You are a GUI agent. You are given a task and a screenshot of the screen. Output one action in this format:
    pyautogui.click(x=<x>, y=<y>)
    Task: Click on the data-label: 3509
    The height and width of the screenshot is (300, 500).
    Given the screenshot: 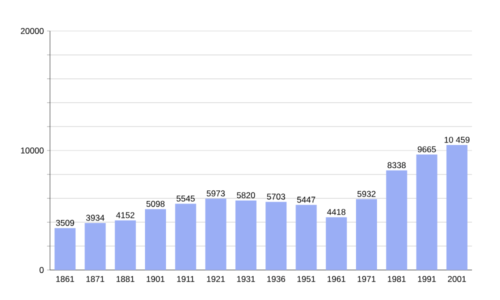 What is the action you would take?
    pyautogui.click(x=65, y=223)
    